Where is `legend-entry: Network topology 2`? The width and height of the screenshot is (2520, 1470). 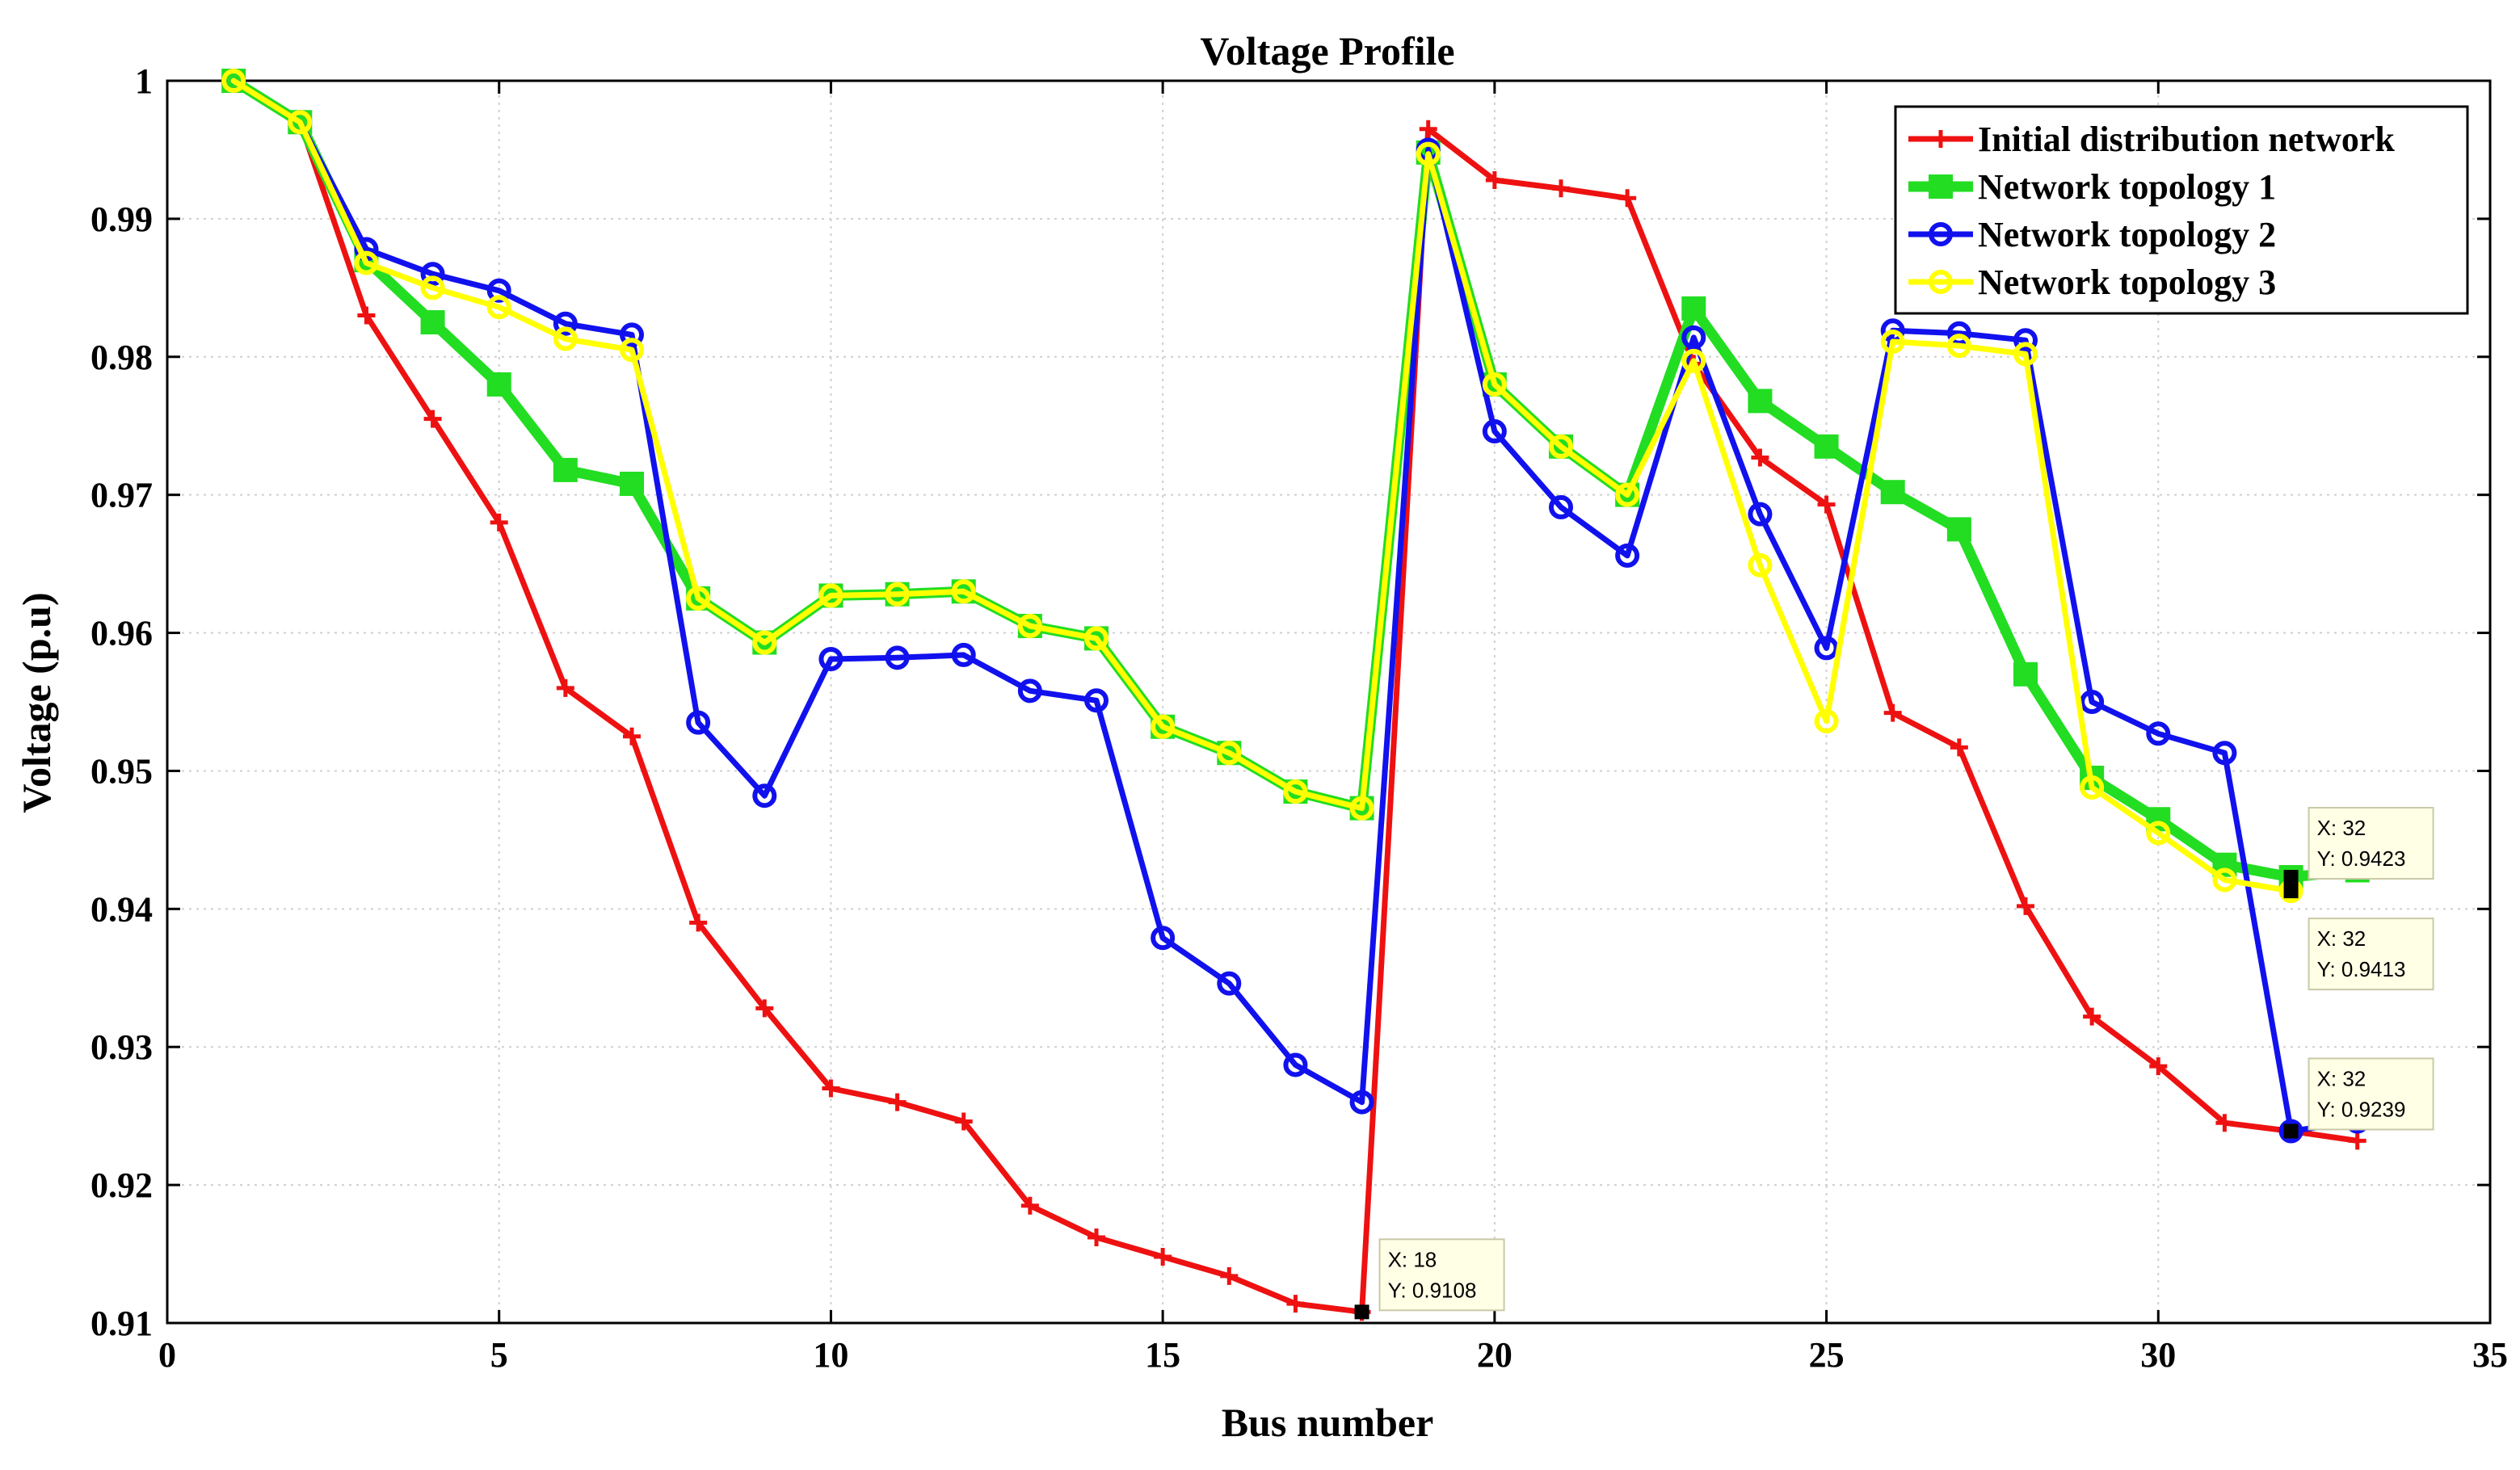
legend-entry: Network topology 2 is located at coordinates (2092, 235).